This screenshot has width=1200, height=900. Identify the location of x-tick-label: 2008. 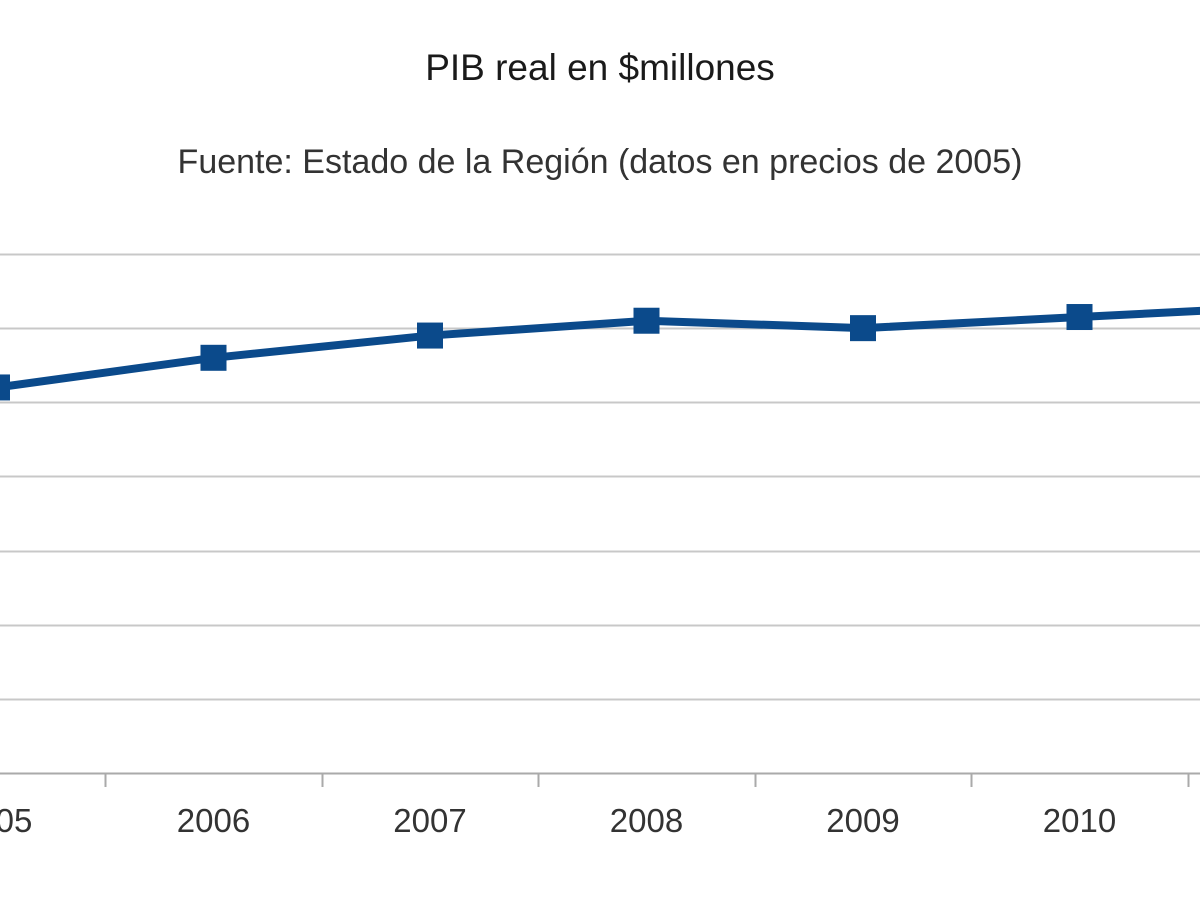
(646, 820).